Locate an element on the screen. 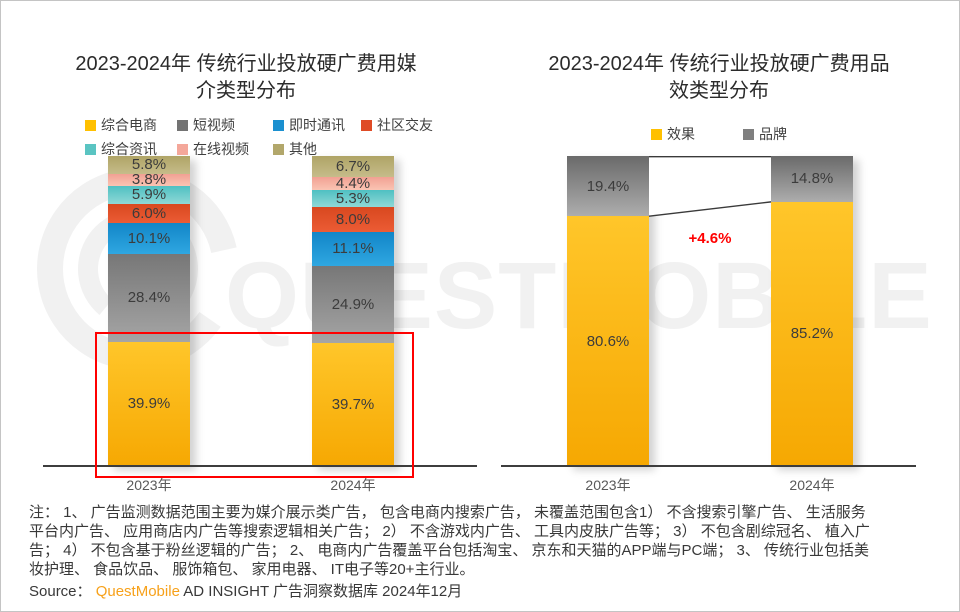  highlight-box is located at coordinates (254, 405).